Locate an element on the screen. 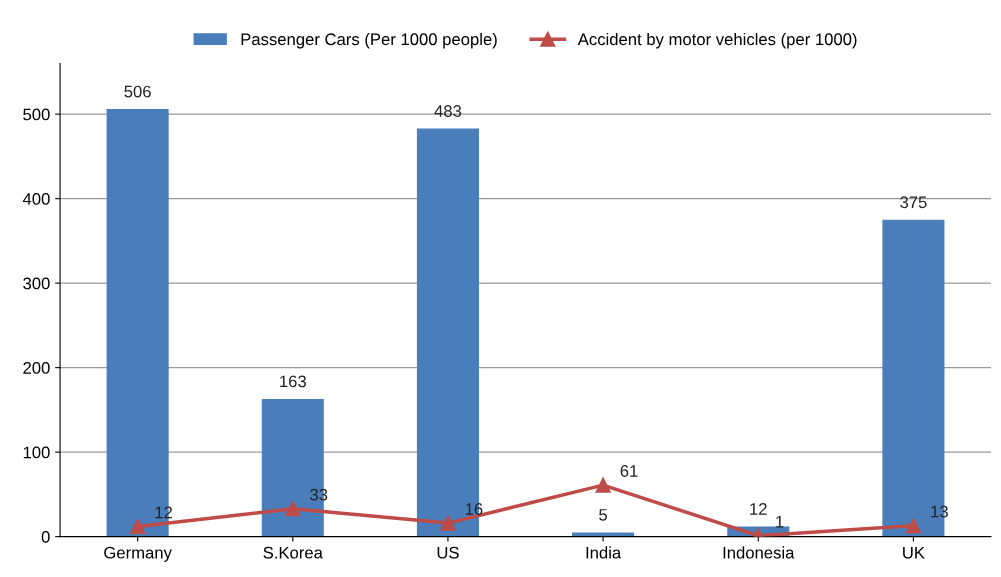 This screenshot has height=577, width=1001. x-tick-label: US is located at coordinates (448, 552).